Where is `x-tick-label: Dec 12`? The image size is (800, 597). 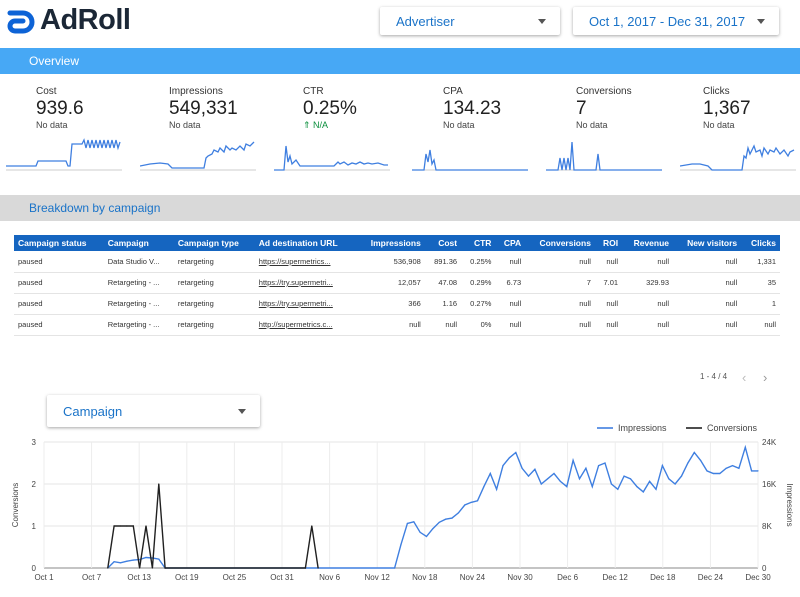
x-tick-label: Dec 12 is located at coordinates (616, 577).